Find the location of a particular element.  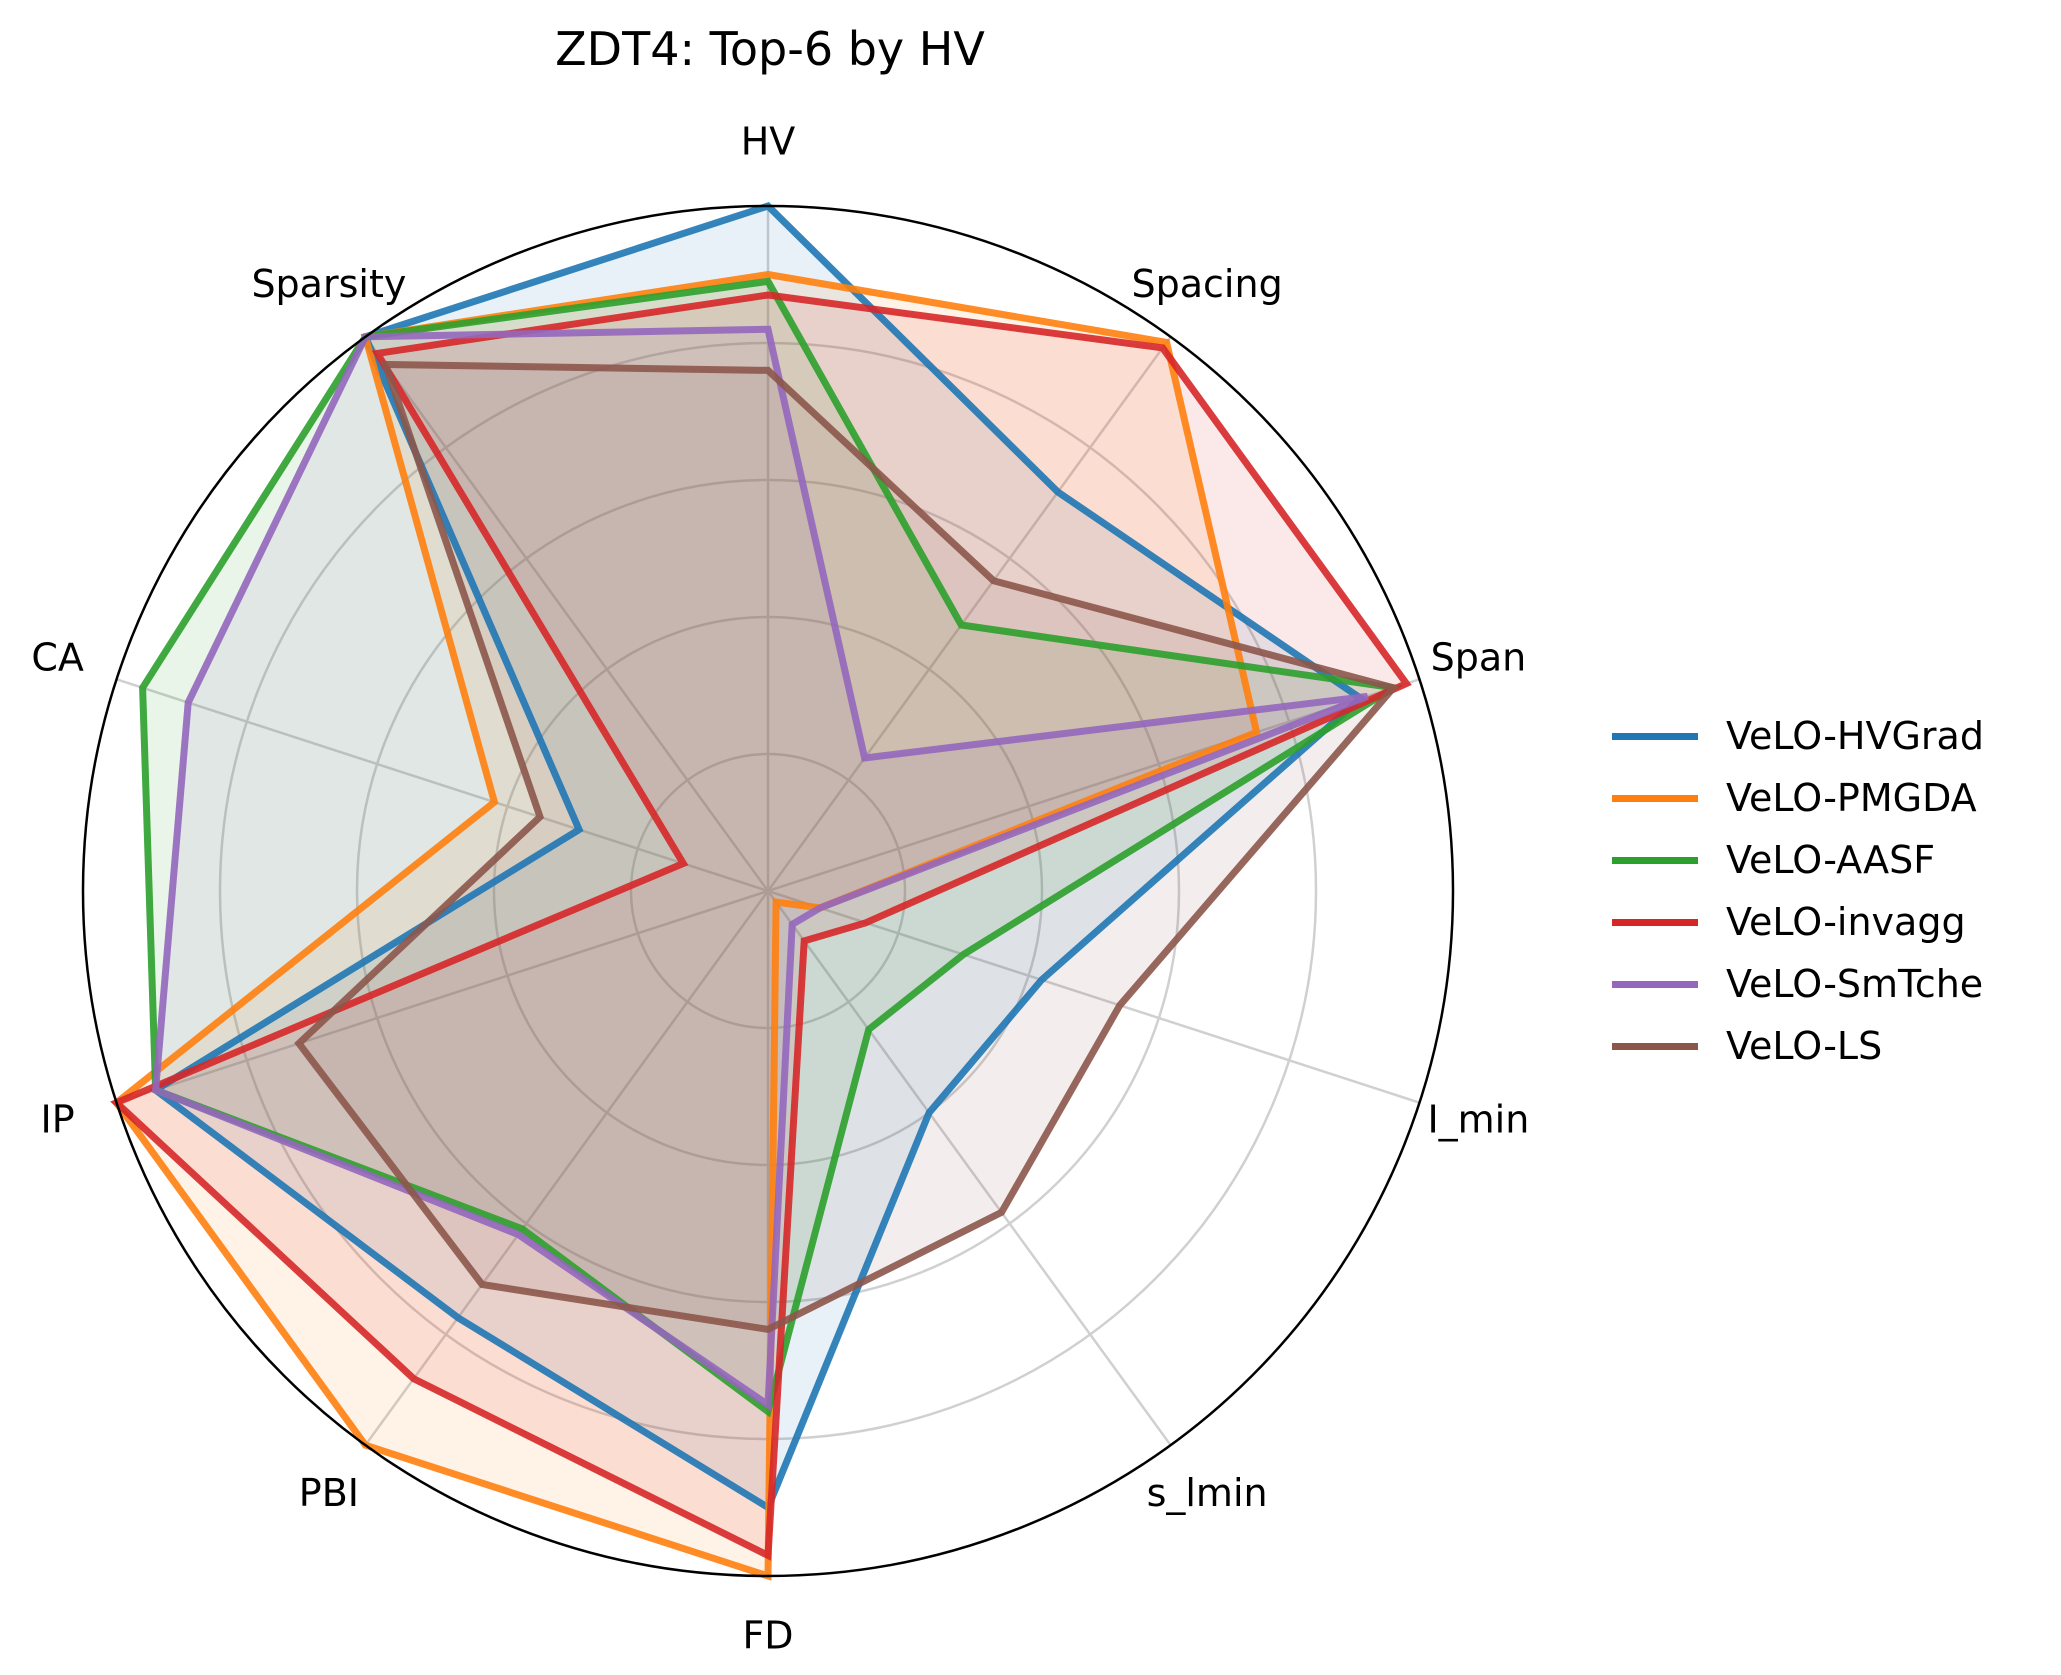

axis-label: I_min is located at coordinates (1478, 1119).